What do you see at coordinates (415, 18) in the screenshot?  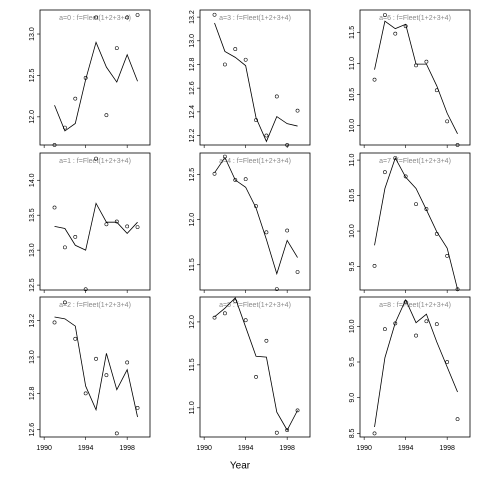 I see `panel-title: a=6 : f=Fleet(1+2+3+4)` at bounding box center [415, 18].